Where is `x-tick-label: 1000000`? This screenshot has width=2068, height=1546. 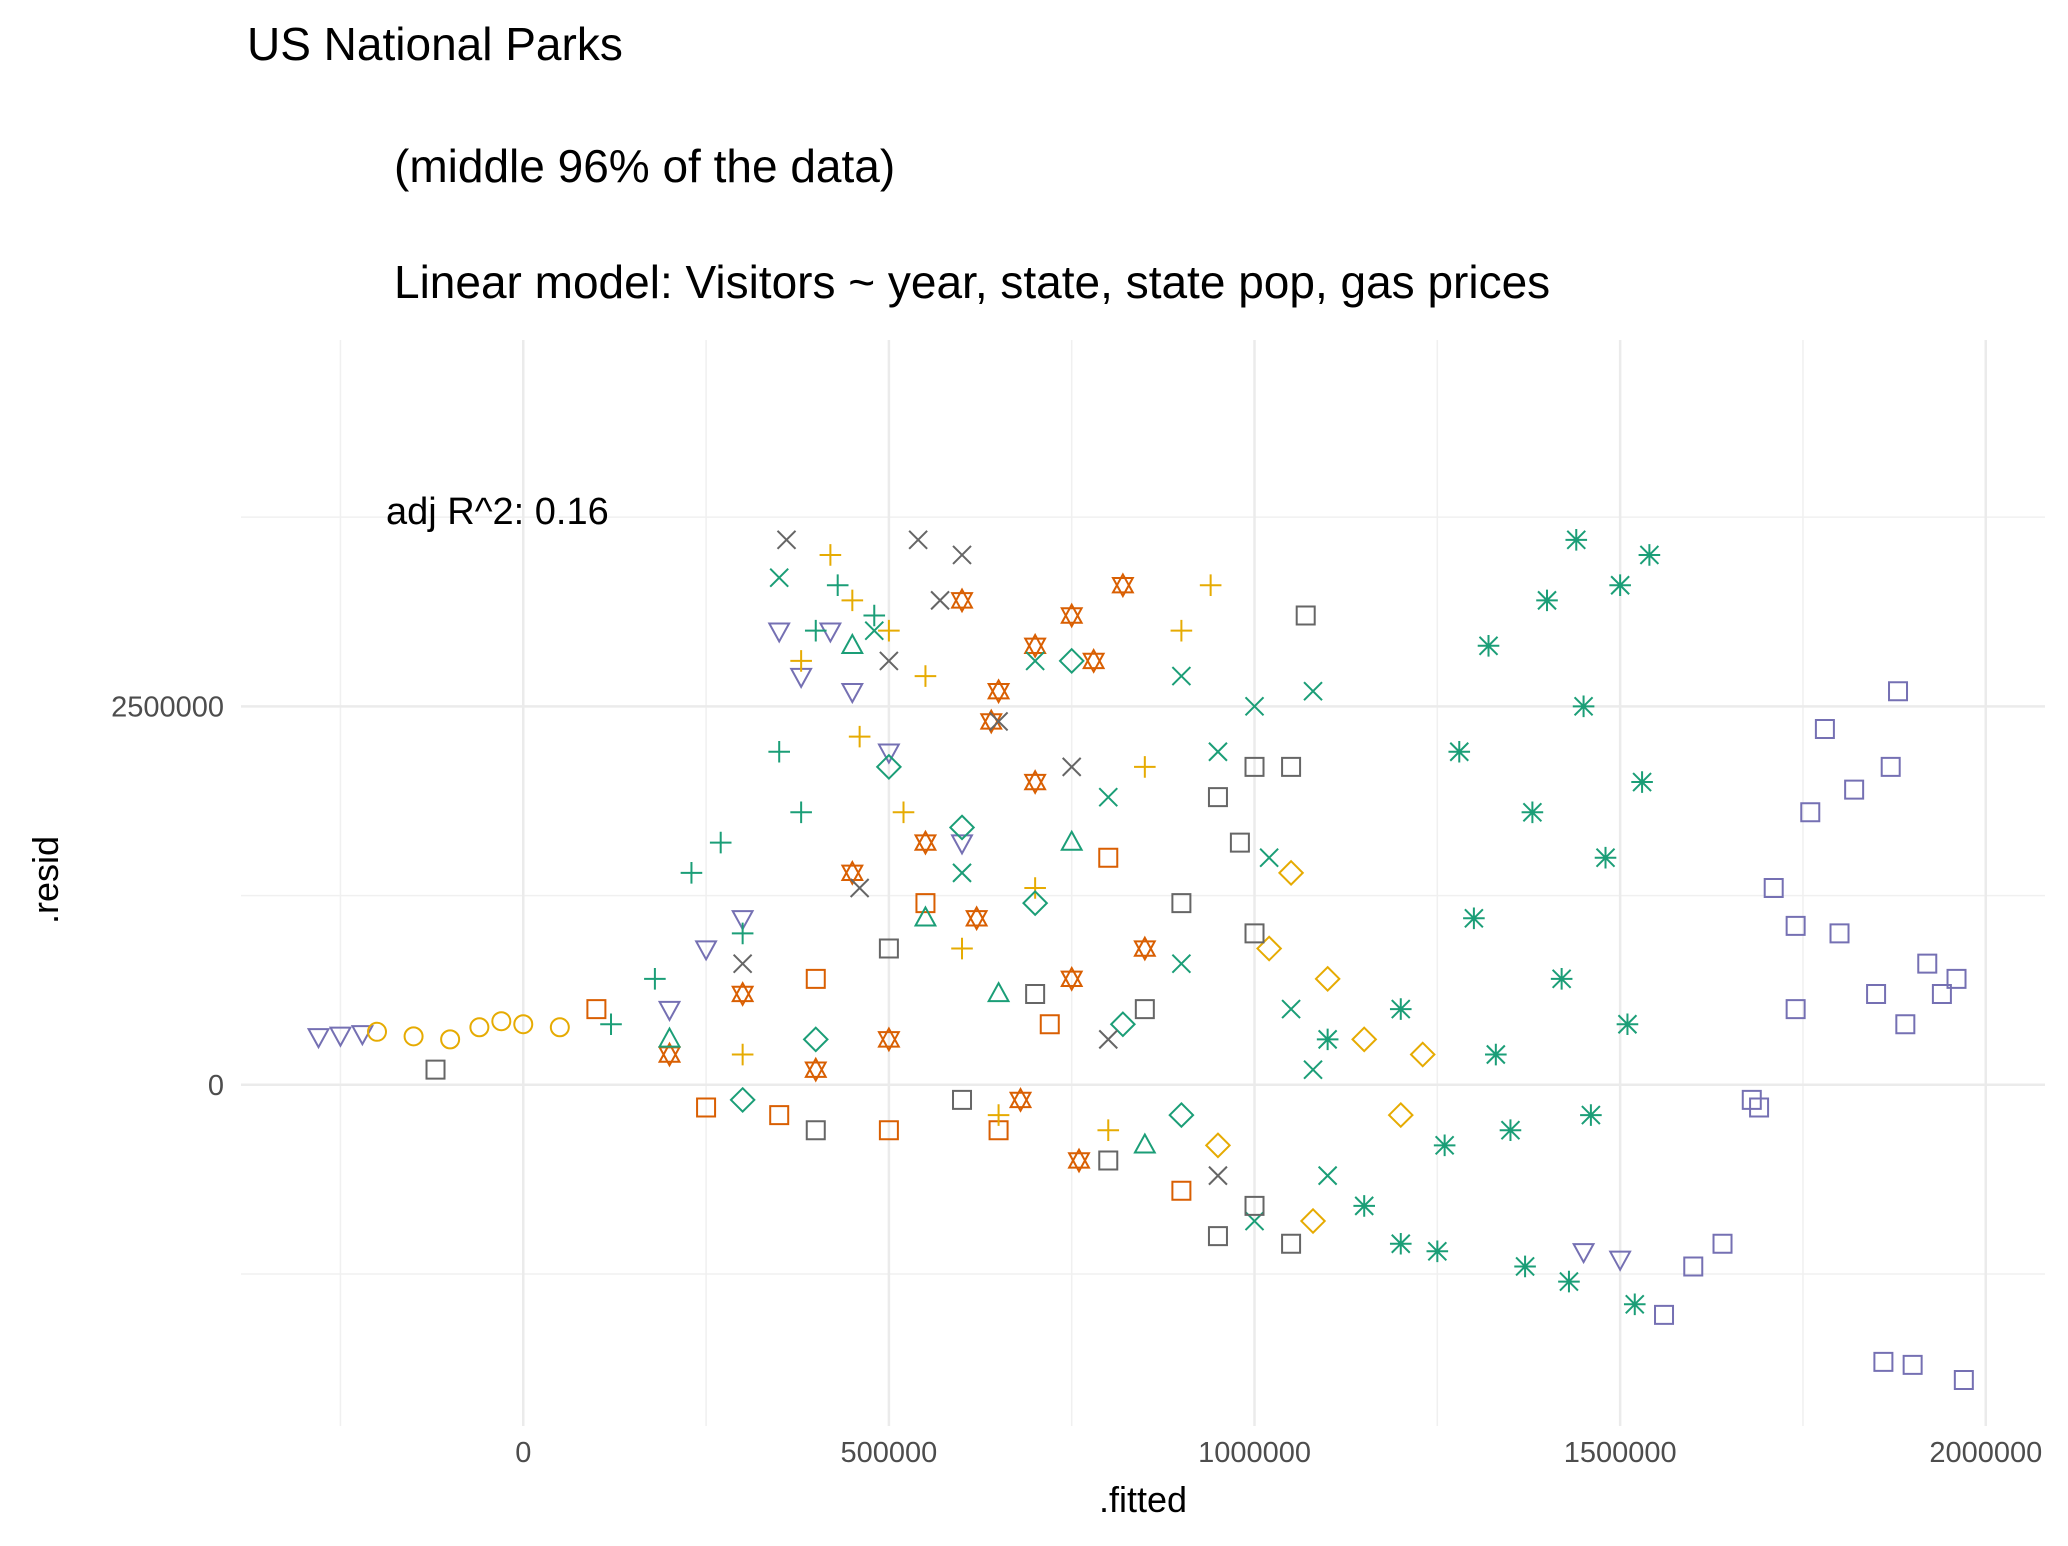 x-tick-label: 1000000 is located at coordinates (1254, 1453).